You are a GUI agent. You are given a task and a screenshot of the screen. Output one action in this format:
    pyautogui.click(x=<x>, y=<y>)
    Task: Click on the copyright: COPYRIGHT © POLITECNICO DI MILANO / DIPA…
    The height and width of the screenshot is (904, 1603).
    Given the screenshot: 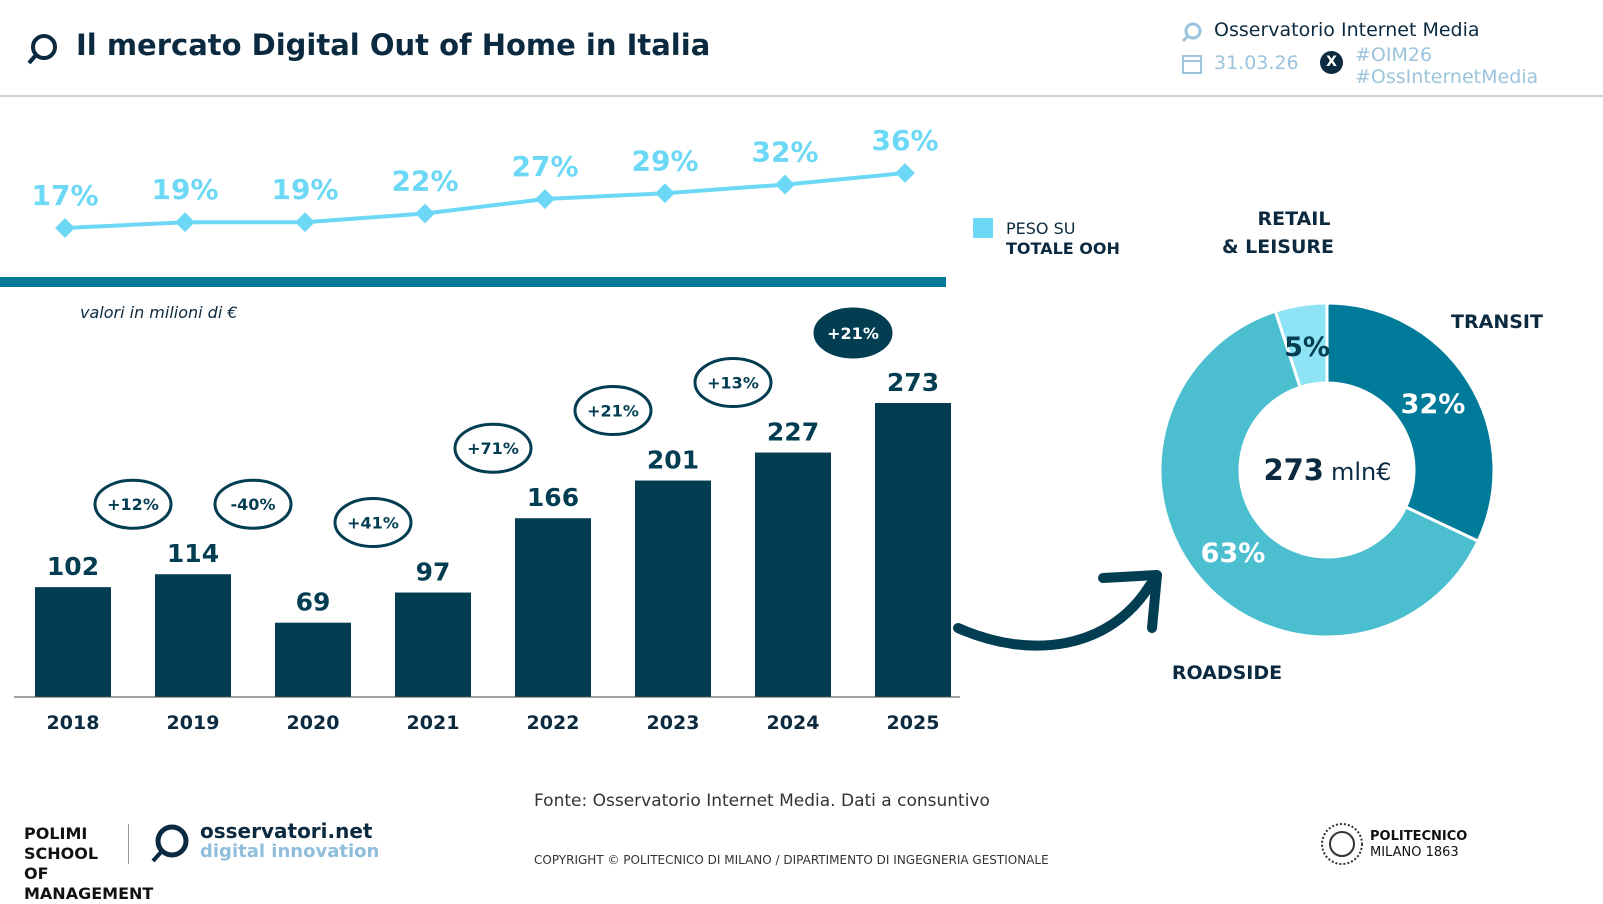 What is the action you would take?
    pyautogui.click(x=791, y=860)
    